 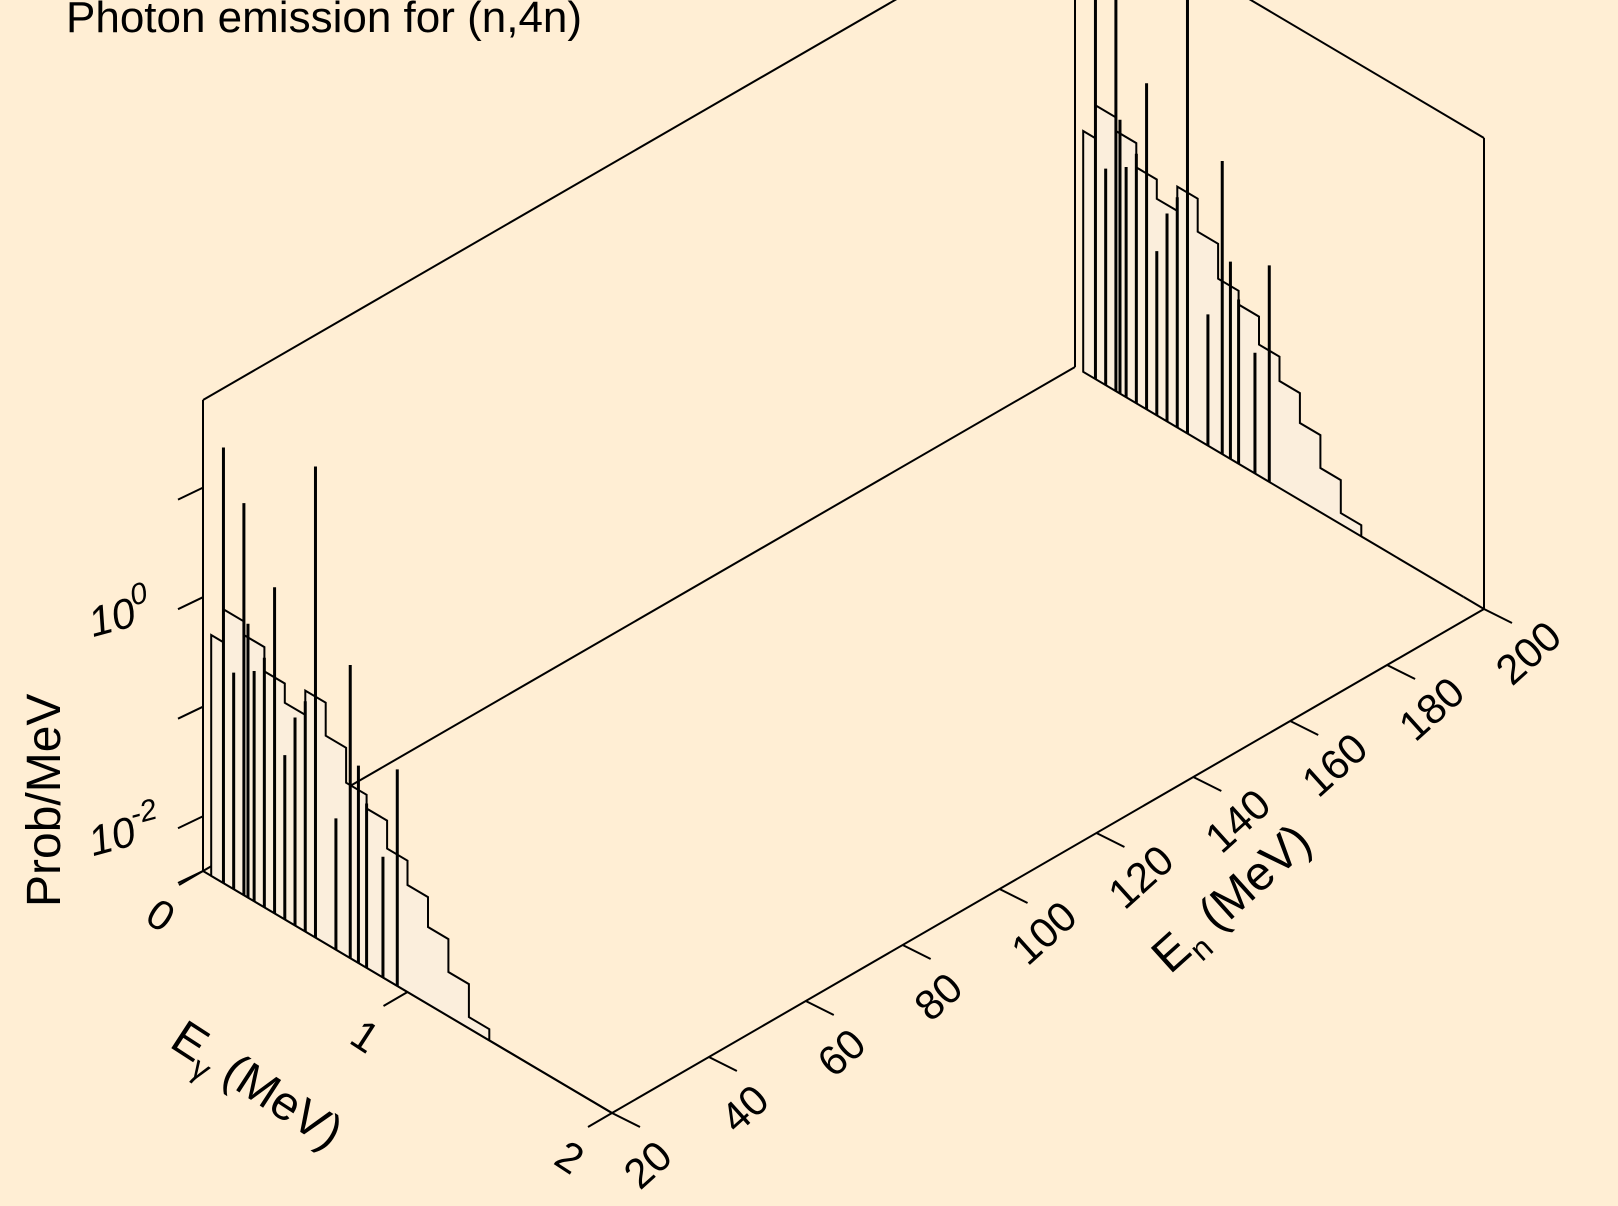 What do you see at coordinates (123, 829) in the screenshot?
I see `z-tick-label: 10⁻²` at bounding box center [123, 829].